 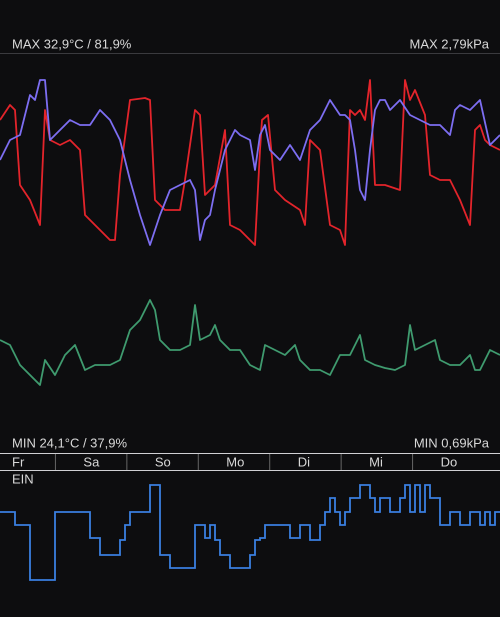 What do you see at coordinates (91, 461) in the screenshot?
I see `day-label: Sa` at bounding box center [91, 461].